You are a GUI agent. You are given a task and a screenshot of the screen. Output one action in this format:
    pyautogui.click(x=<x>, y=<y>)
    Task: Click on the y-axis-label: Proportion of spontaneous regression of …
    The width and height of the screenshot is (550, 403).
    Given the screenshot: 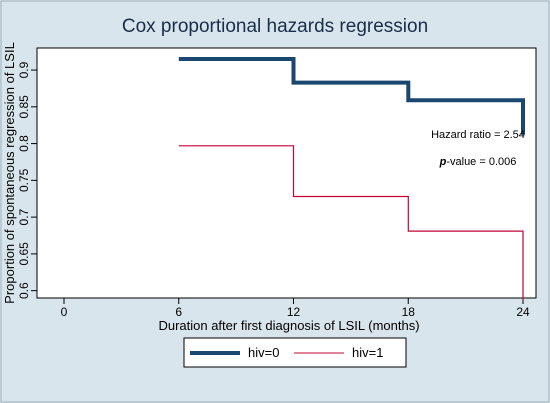 What is the action you would take?
    pyautogui.click(x=9, y=173)
    